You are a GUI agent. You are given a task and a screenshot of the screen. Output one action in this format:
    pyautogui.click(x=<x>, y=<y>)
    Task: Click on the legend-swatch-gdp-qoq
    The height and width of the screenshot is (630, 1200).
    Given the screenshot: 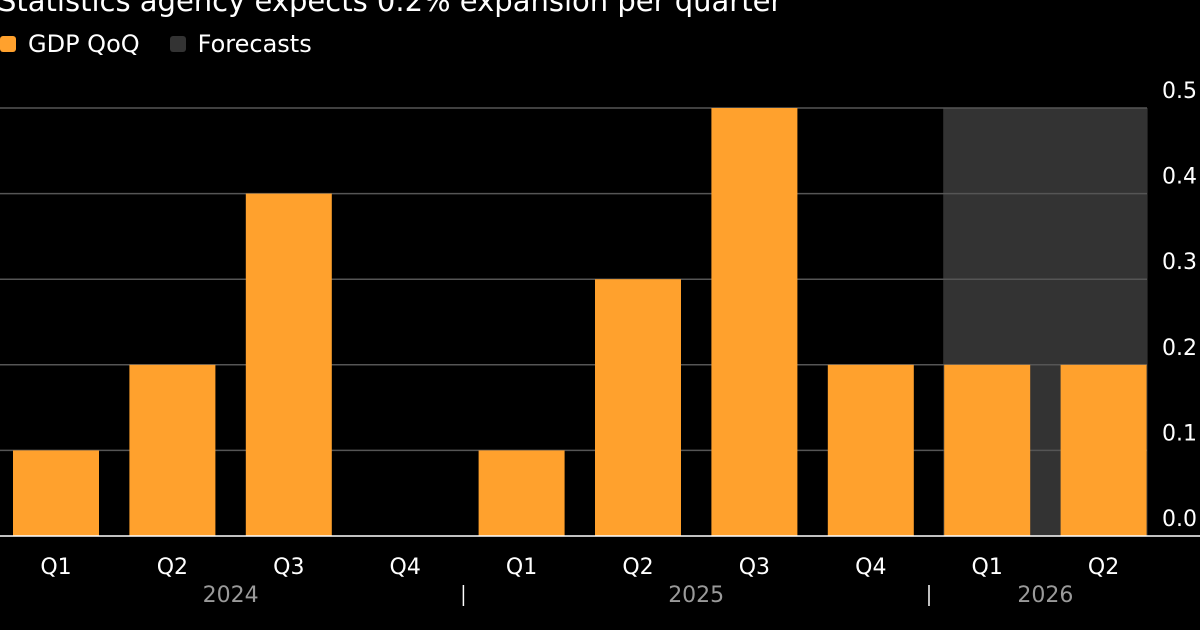 What is the action you would take?
    pyautogui.click(x=8, y=44)
    